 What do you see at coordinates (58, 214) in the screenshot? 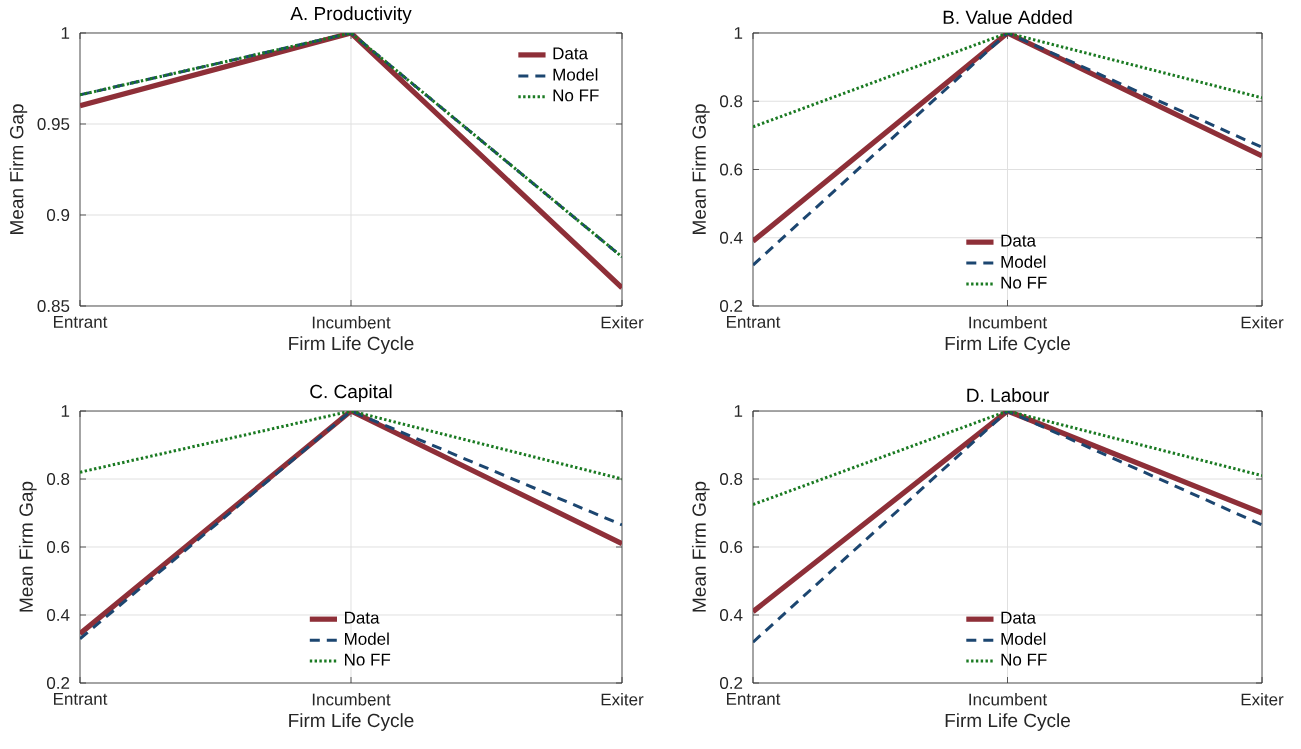
I see `y-tick-label: 0.9` at bounding box center [58, 214].